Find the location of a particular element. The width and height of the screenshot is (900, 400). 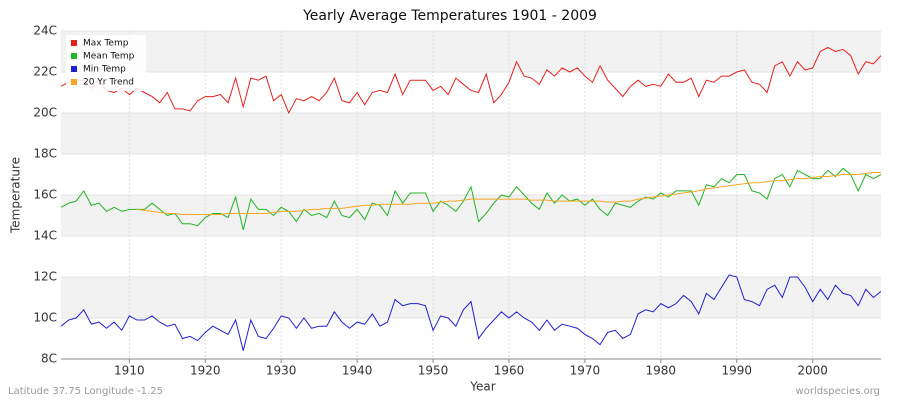

x-tick-label: 1970 is located at coordinates (585, 371).